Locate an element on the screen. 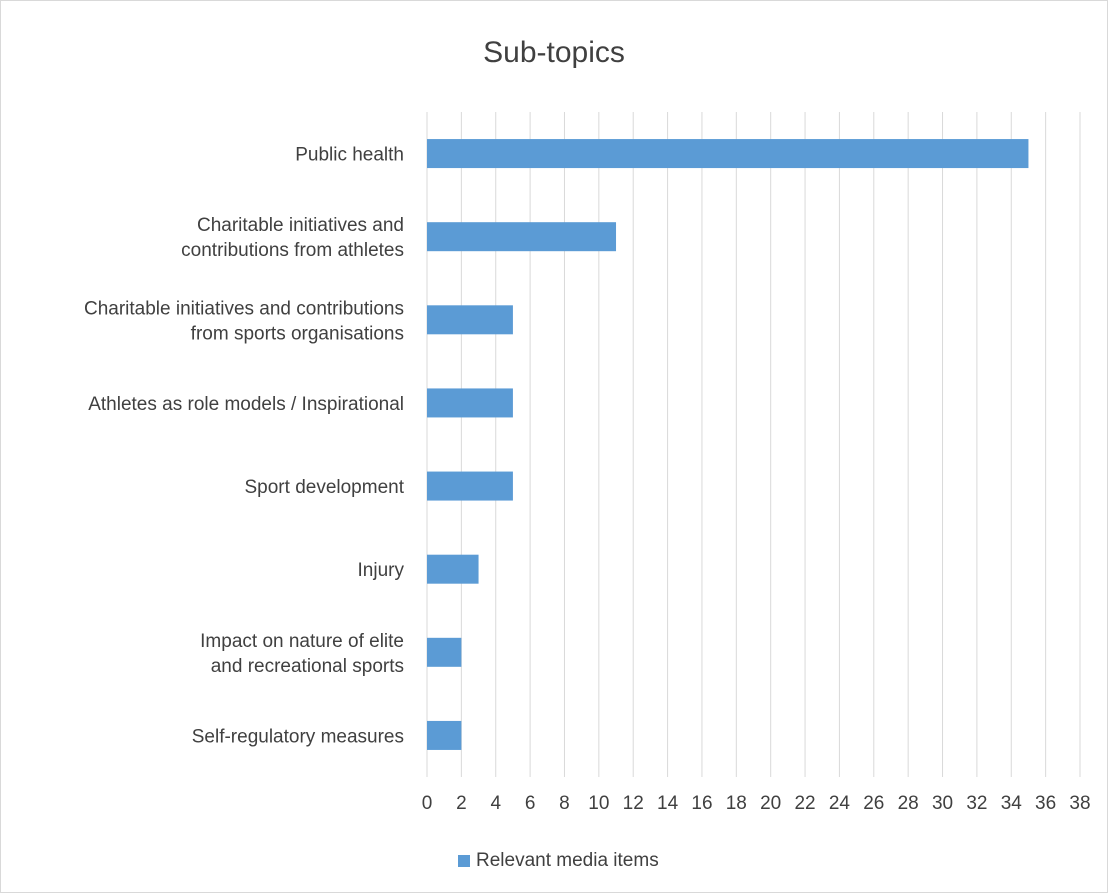 The image size is (1108, 893). x-tick-label-3: 6 is located at coordinates (530, 803).